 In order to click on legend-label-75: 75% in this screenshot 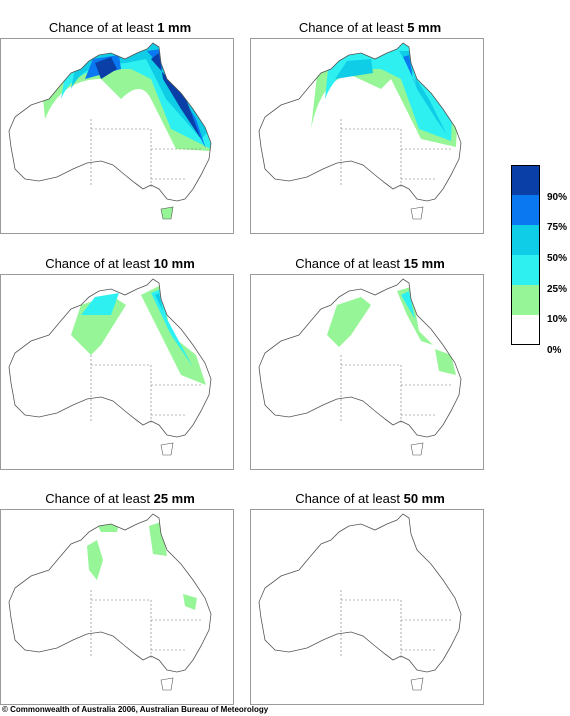, I will do `click(557, 227)`.